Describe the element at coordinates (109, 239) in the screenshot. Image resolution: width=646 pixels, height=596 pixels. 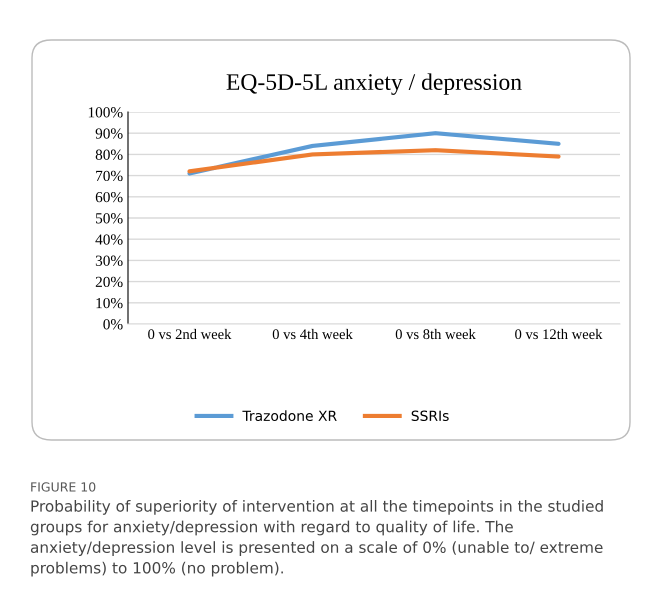
I see `y-tick-label: 40%` at that location.